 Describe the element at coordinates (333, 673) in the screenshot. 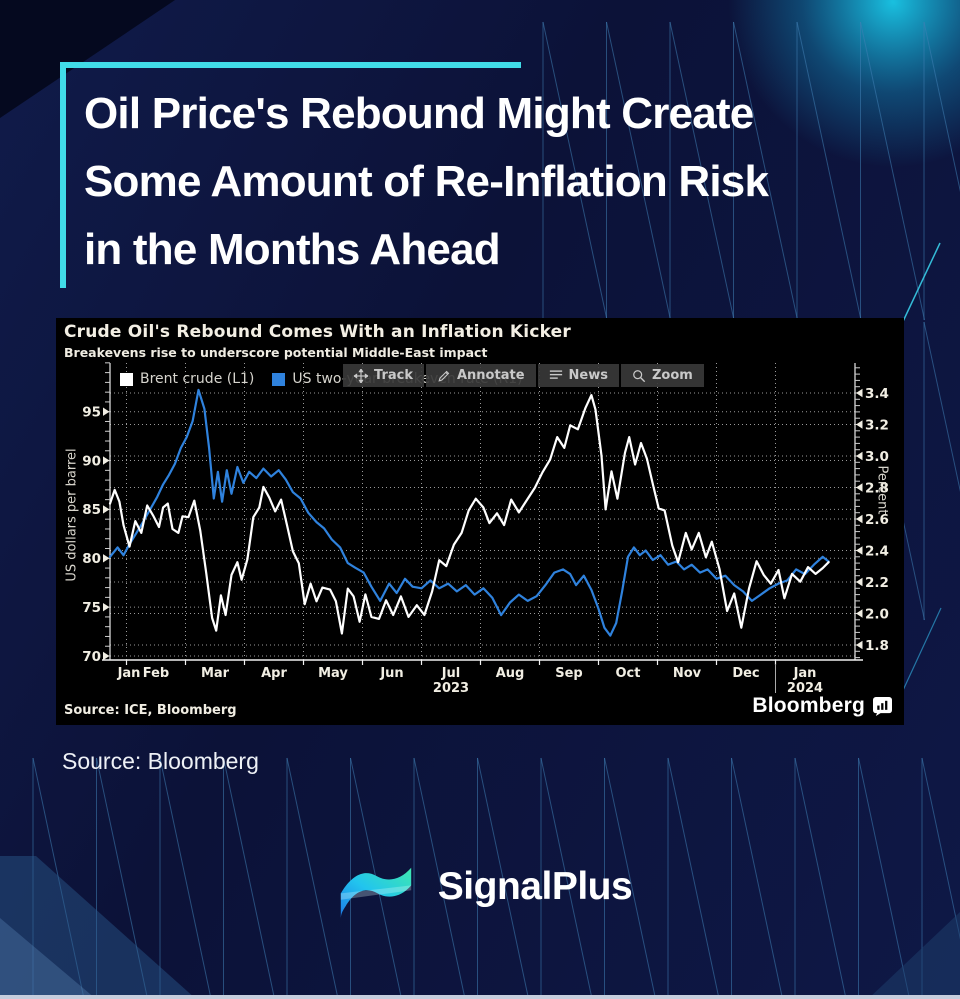

I see `svg-text: May` at that location.